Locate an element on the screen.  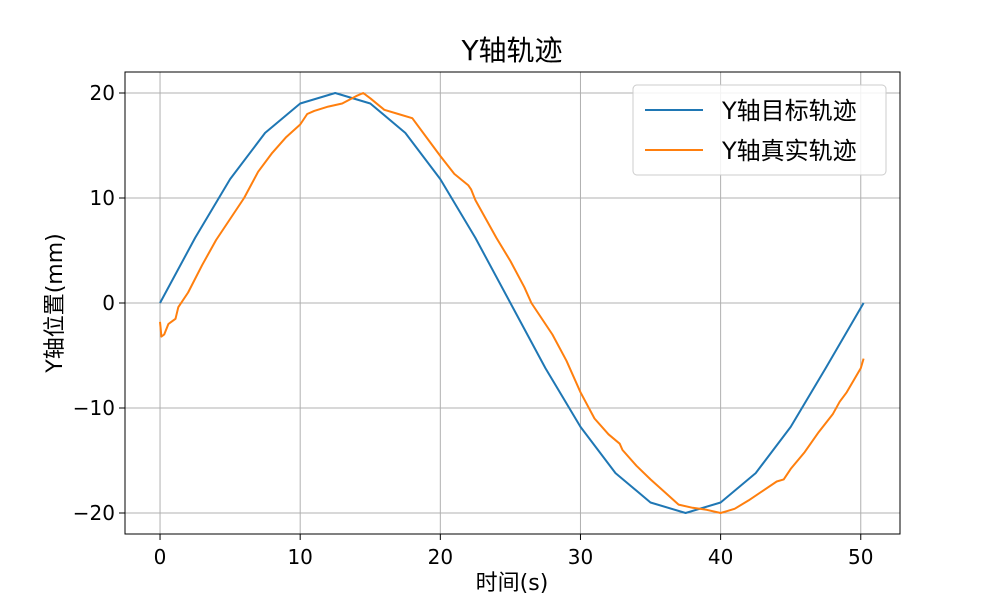
x-axis-ticks: 0 10 20 30 40 50 is located at coordinates (513, 551).